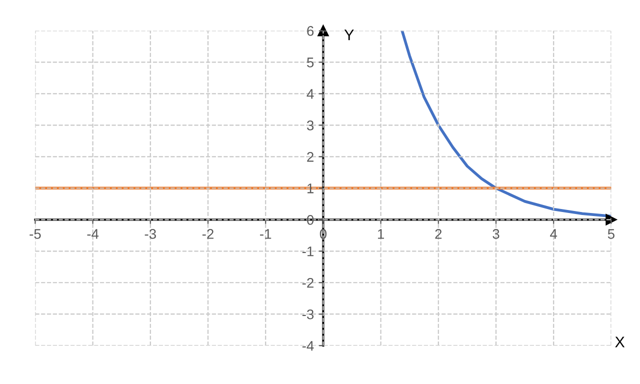 The height and width of the screenshot is (384, 640). Describe the element at coordinates (35, 234) in the screenshot. I see `x-tick-label: -5` at that location.